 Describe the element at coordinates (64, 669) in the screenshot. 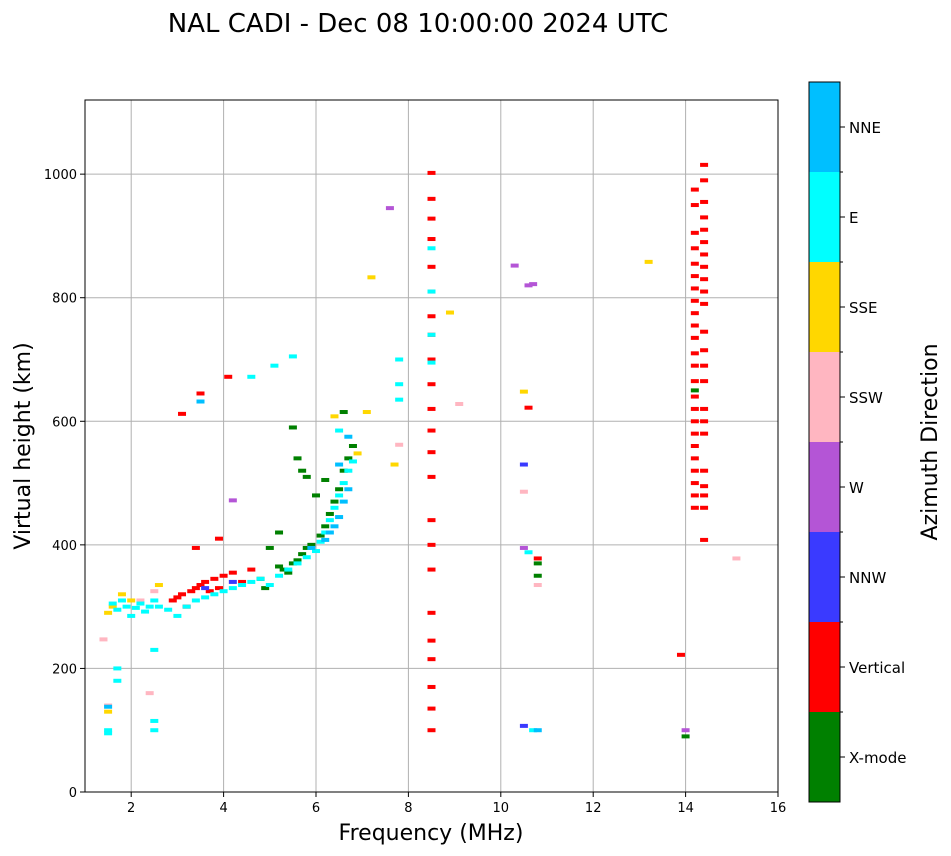

I see `y-tick-label: 200` at that location.